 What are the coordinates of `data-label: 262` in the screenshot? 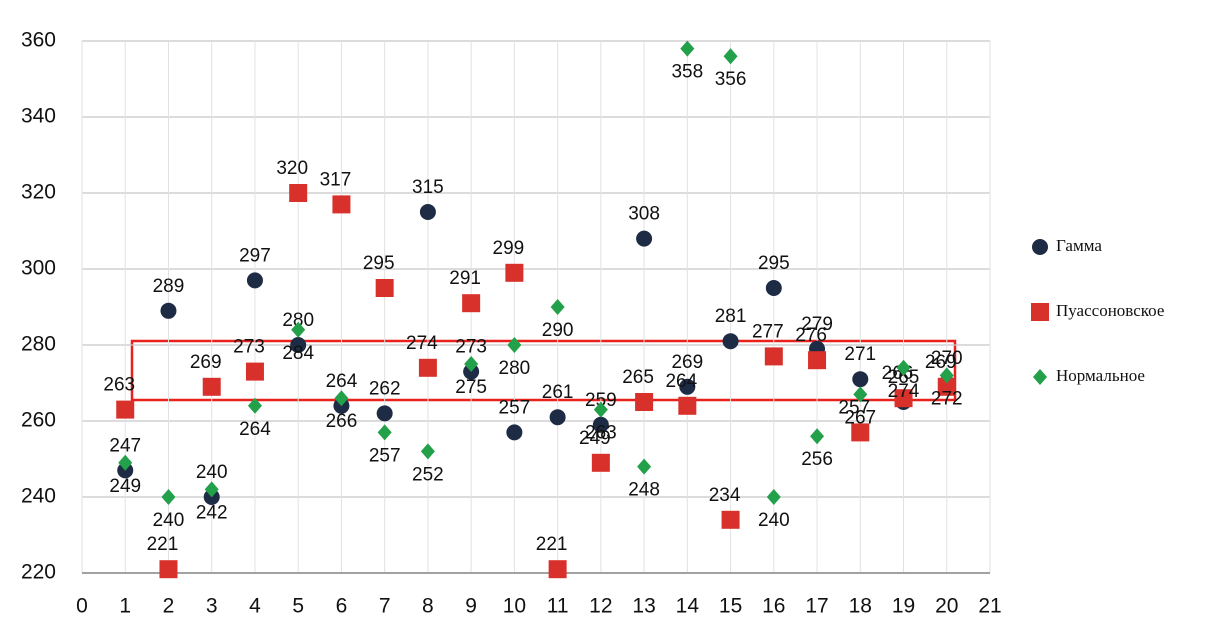 It's located at (385, 388).